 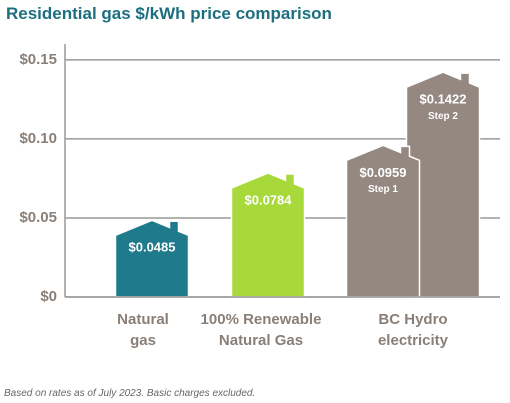 What do you see at coordinates (38, 59) in the screenshot?
I see `y-tick-label: $0.15` at bounding box center [38, 59].